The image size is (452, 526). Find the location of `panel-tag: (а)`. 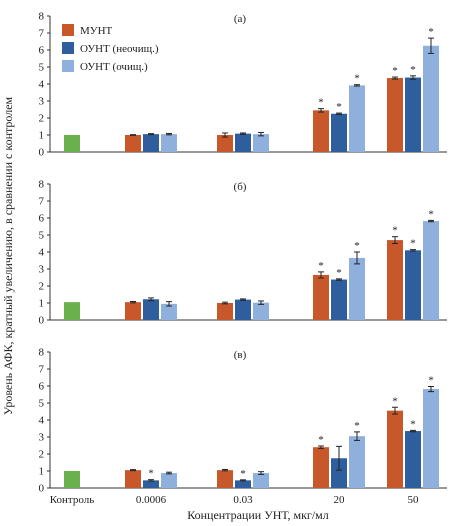

panel-tag: (а) is located at coordinates (240, 19).